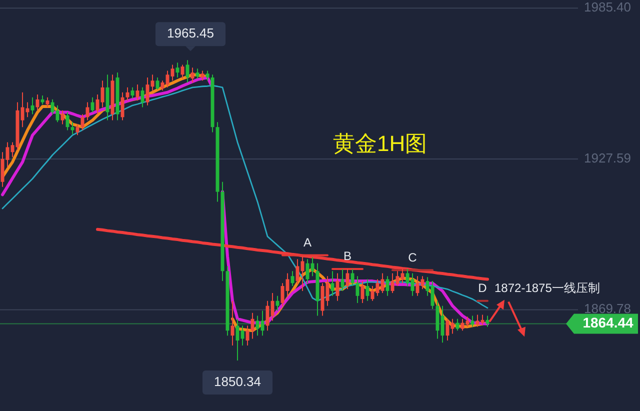  What do you see at coordinates (483, 288) in the screenshot?
I see `series-label: D` at bounding box center [483, 288].